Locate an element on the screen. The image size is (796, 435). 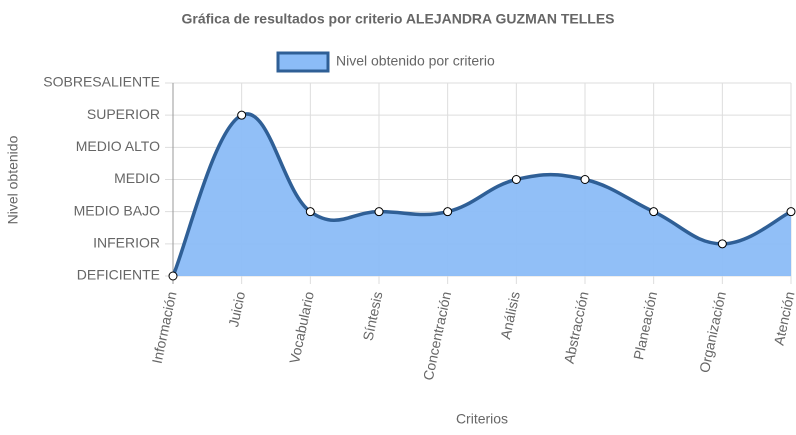
x-axis-label: Criterios is located at coordinates (482, 419).